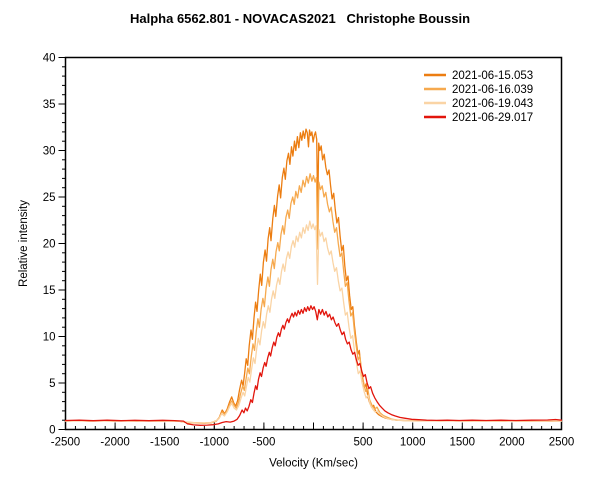  Describe the element at coordinates (164, 443) in the screenshot. I see `x-tick-label: -1500` at that location.